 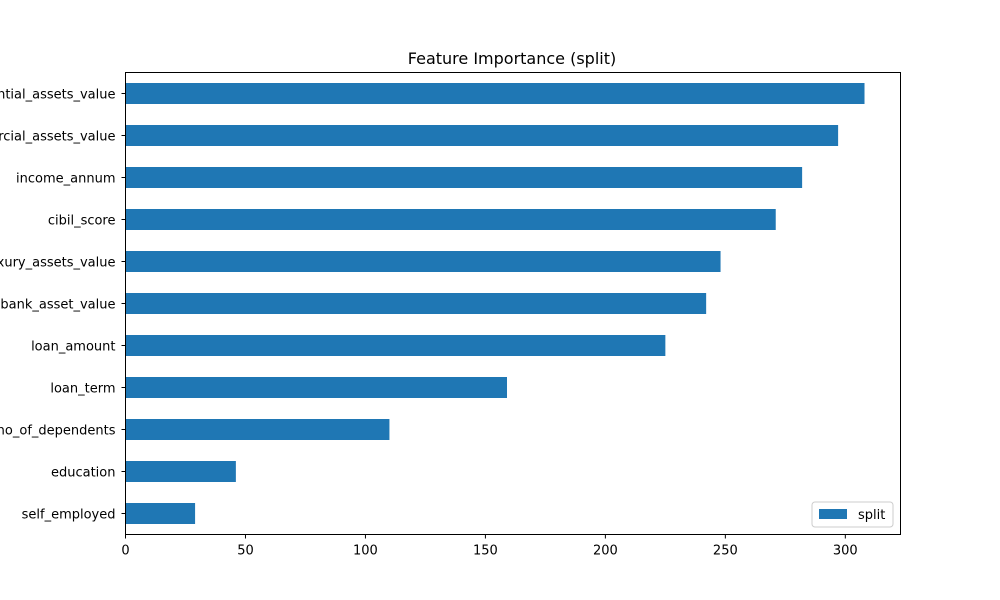 I want to click on x-axis-ticks: 0 50 100 150 200 250 300, so click(x=489, y=546).